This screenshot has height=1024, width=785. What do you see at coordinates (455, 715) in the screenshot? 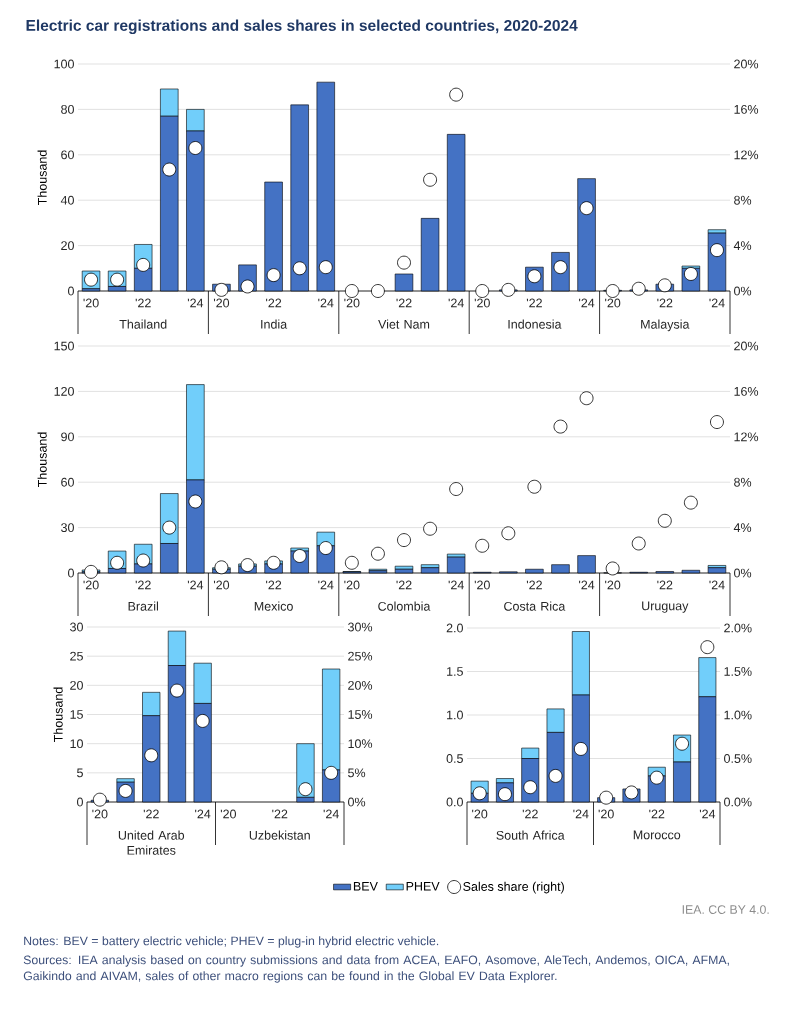
I see `y-tick-label: 1.0` at bounding box center [455, 715].